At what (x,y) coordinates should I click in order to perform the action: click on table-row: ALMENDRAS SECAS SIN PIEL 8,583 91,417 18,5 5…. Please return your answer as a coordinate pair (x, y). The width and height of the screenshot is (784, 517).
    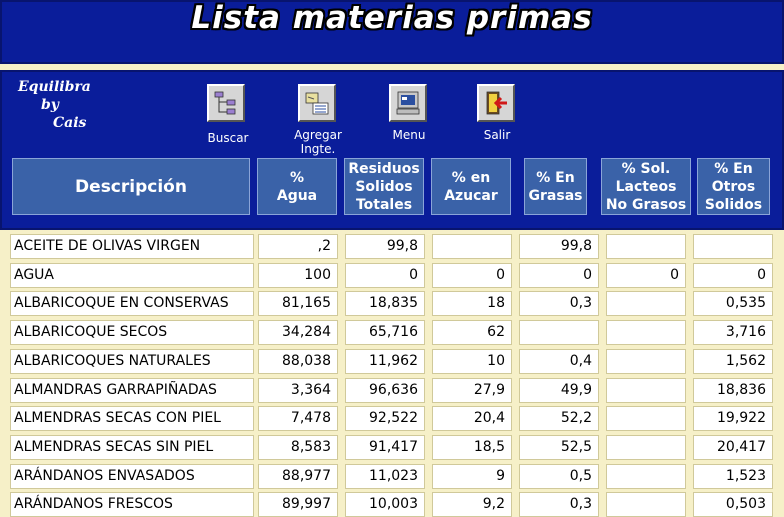
    Looking at the image, I should click on (387, 447).